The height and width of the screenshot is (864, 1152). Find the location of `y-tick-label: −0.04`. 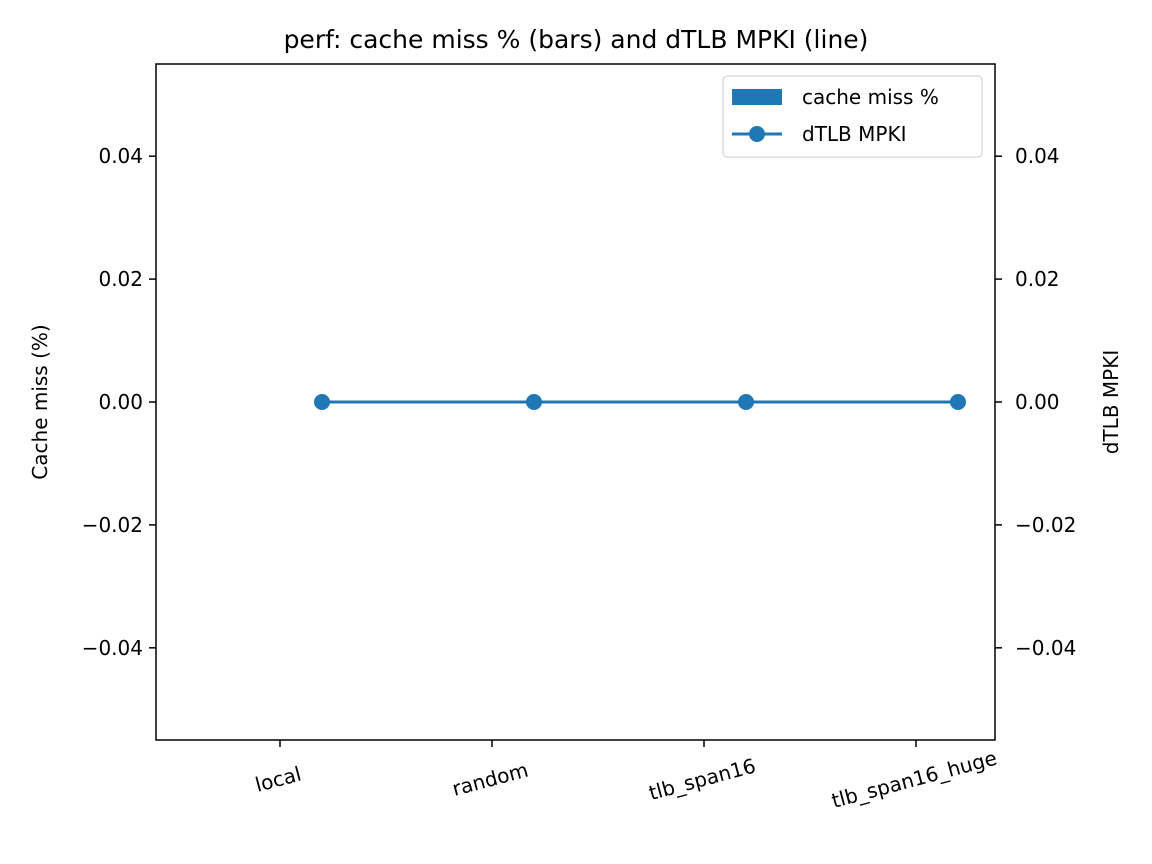

y-tick-label: −0.04 is located at coordinates (112, 648).